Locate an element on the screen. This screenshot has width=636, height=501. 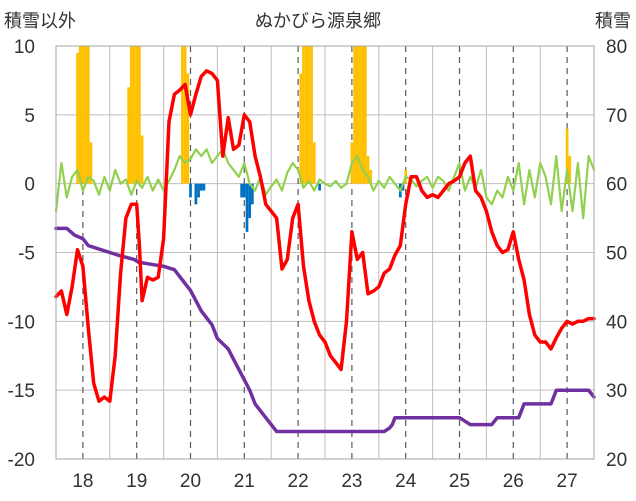
y-tick-left: -15 is located at coordinates (21, 391).